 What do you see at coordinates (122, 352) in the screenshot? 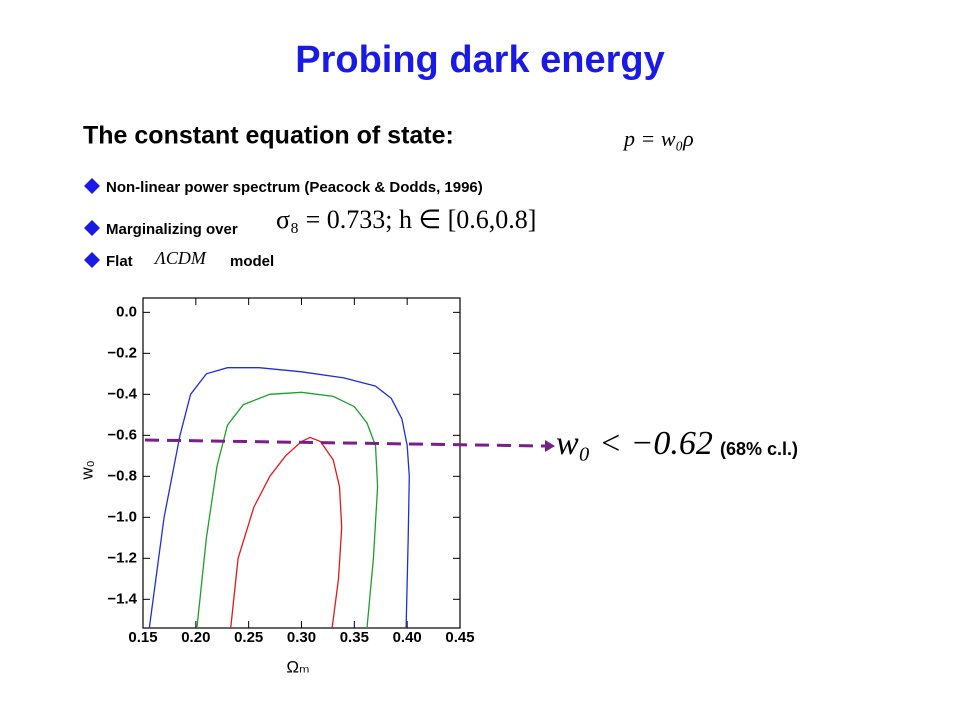
I see `y-tick-label: −0.2` at bounding box center [122, 352].